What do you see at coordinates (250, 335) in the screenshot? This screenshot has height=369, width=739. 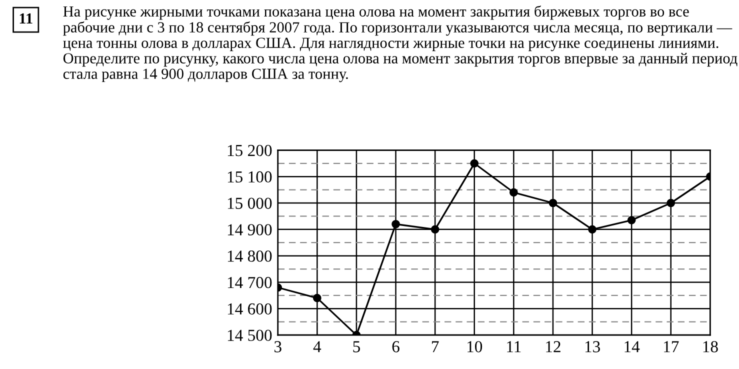 I see `y-tick-label: 14 500` at bounding box center [250, 335].